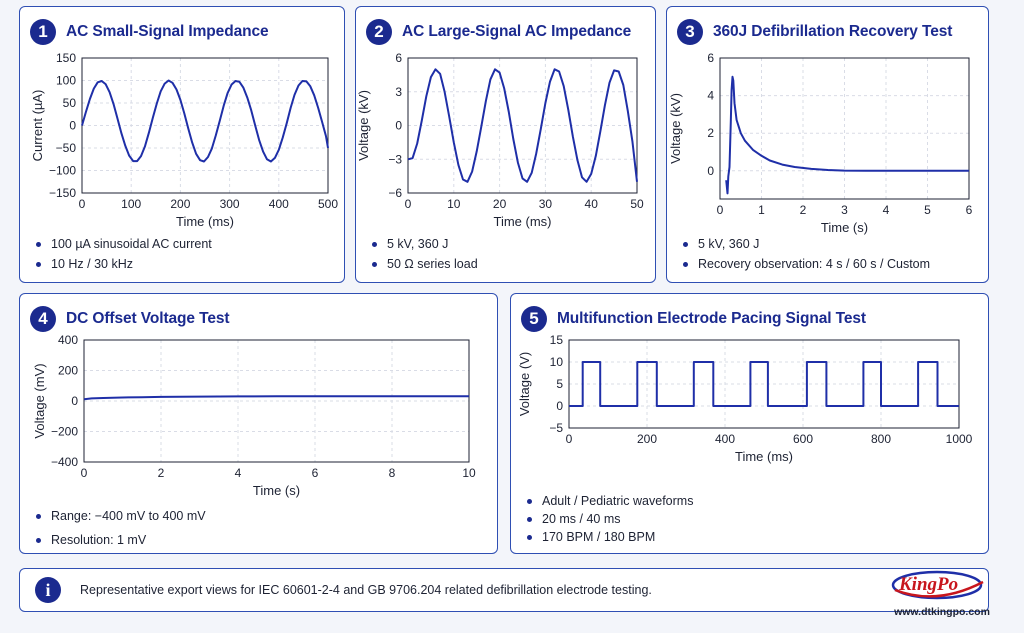 The width and height of the screenshot is (1024, 633). I want to click on x-tick-label: 10, so click(469, 473).